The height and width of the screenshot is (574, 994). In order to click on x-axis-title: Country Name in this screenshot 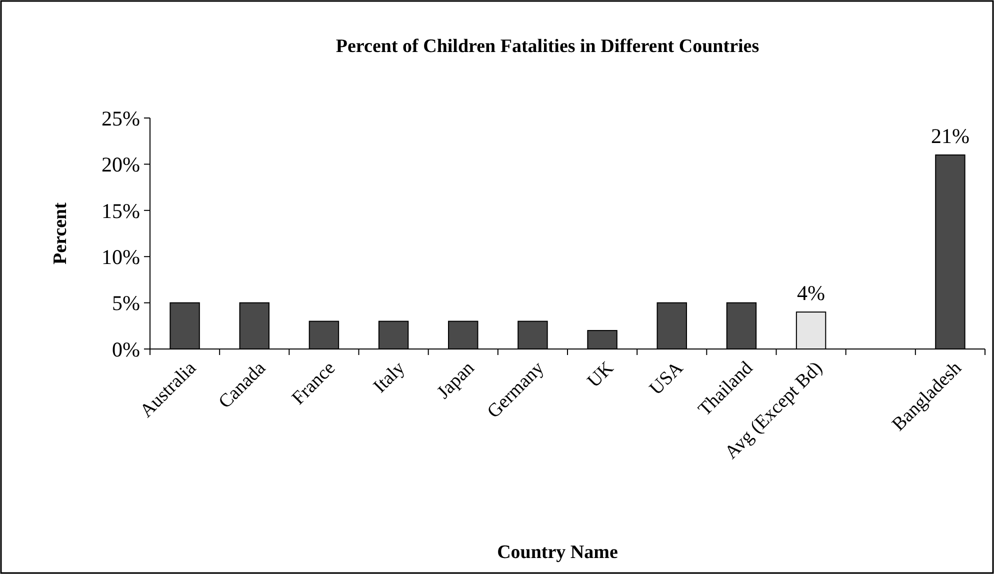, I will do `click(557, 552)`.